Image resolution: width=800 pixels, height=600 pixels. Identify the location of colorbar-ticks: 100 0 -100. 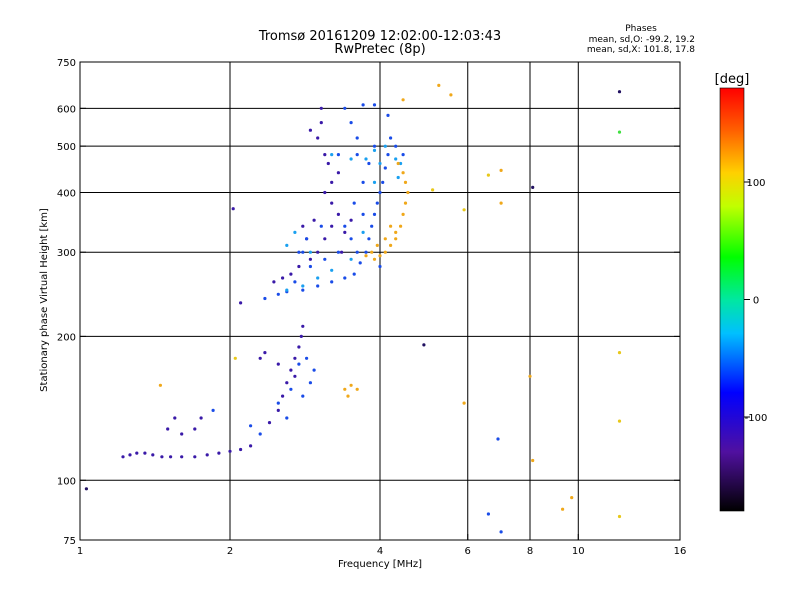
(755, 301).